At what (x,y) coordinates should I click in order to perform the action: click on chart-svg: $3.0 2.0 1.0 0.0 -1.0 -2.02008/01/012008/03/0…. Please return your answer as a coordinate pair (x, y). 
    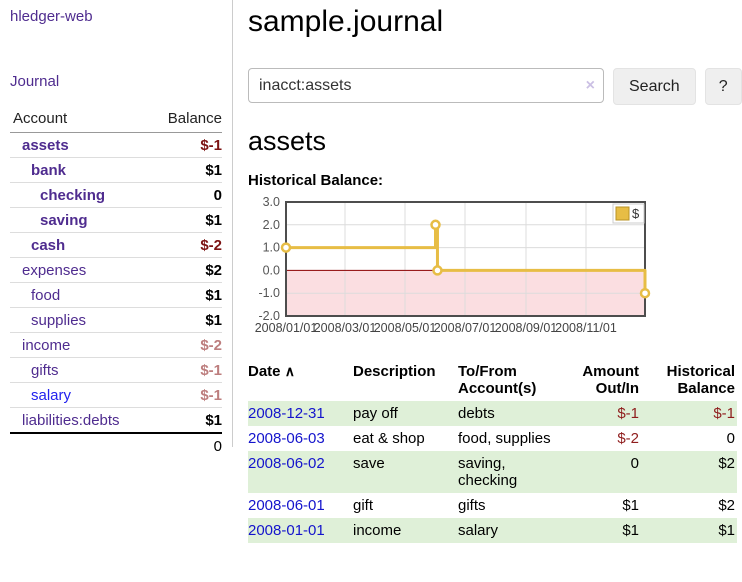
    Looking at the image, I should click on (453, 265).